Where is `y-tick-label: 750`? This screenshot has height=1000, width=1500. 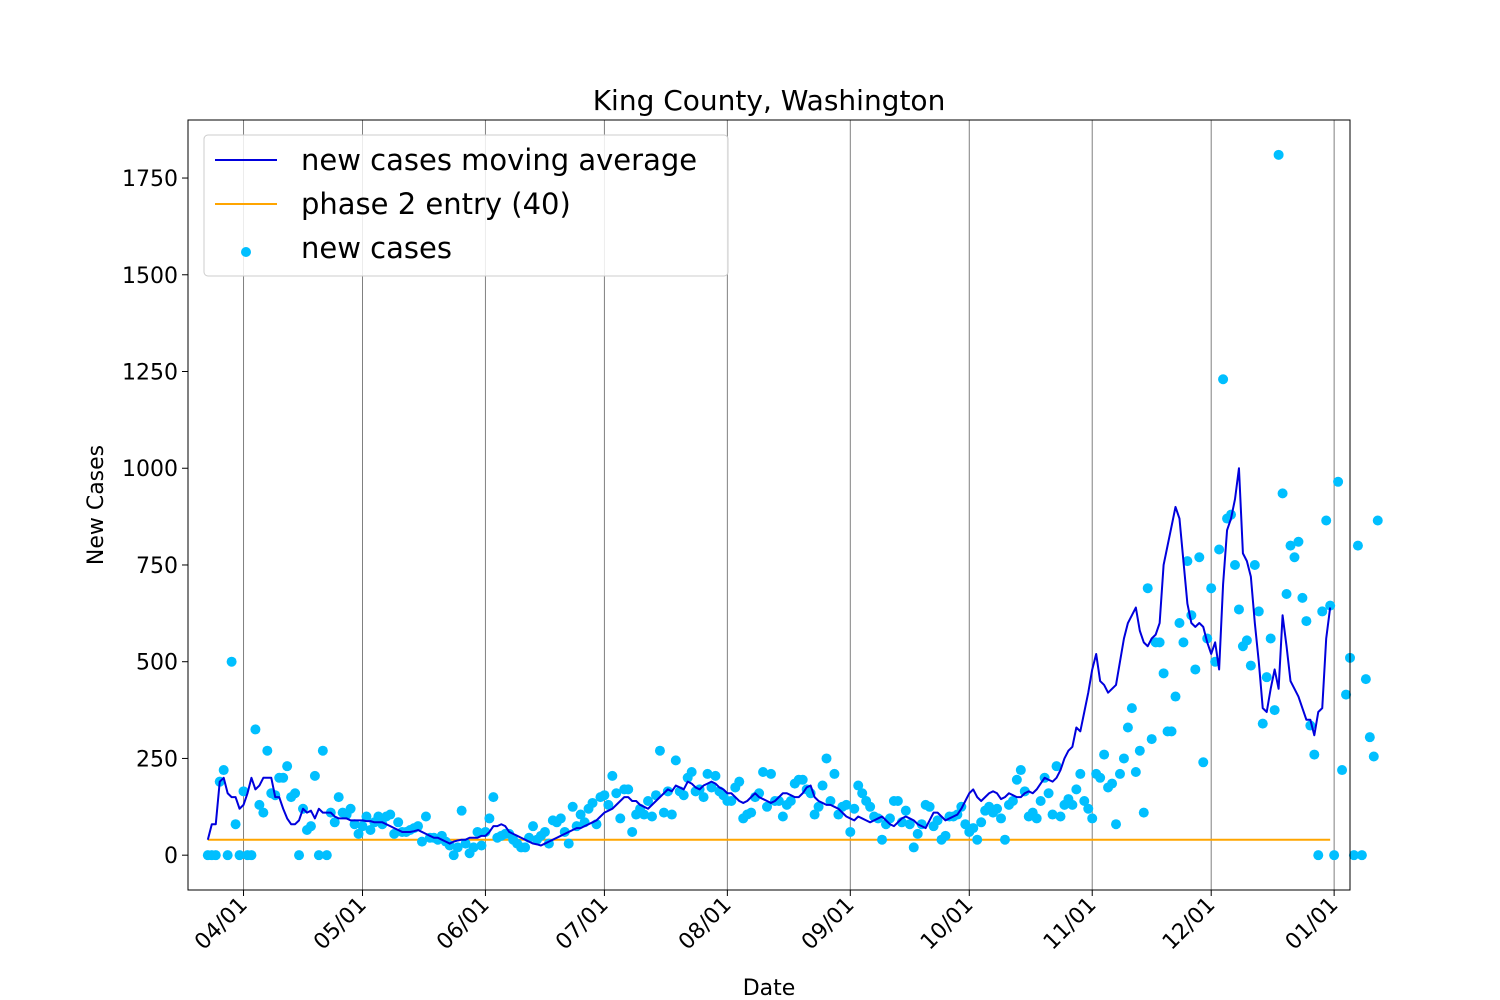 y-tick-label: 750 is located at coordinates (157, 566).